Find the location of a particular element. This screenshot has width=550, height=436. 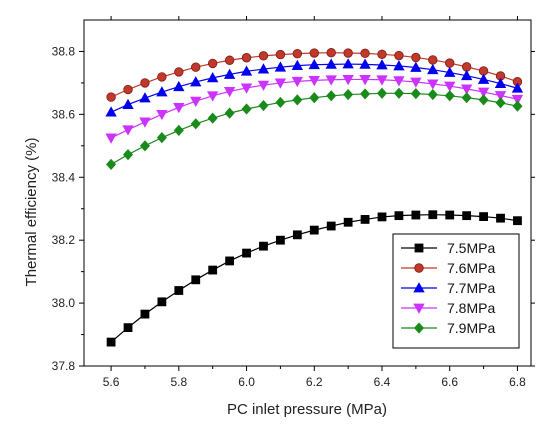

legend-label: 7.8MPa is located at coordinates (471, 308).